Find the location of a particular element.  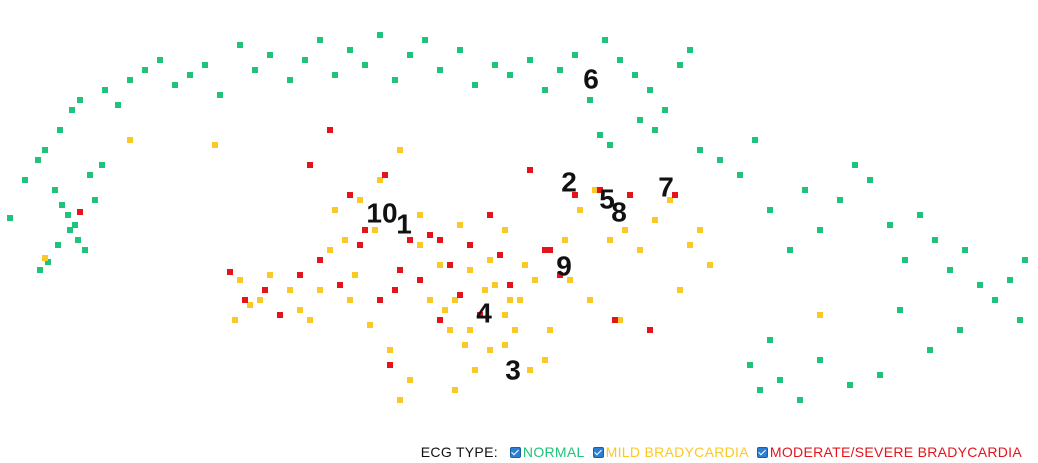

annotation: 1 is located at coordinates (404, 223).